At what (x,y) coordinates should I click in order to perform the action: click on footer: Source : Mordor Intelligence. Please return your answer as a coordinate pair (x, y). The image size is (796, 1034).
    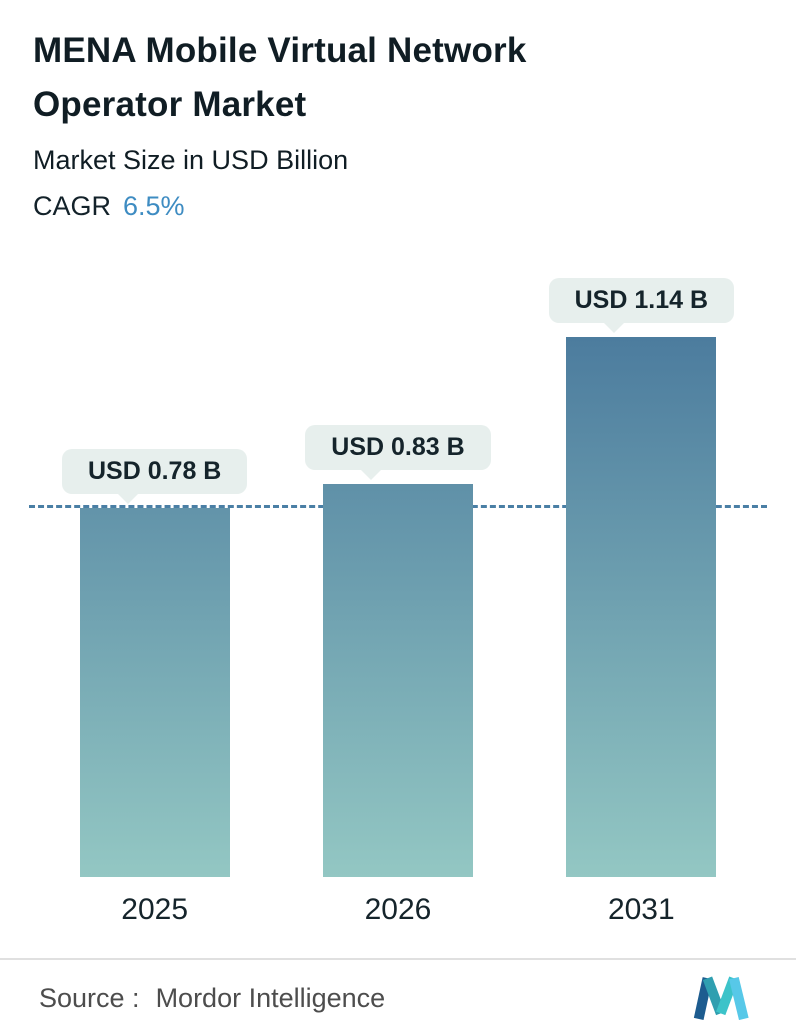
    Looking at the image, I should click on (398, 996).